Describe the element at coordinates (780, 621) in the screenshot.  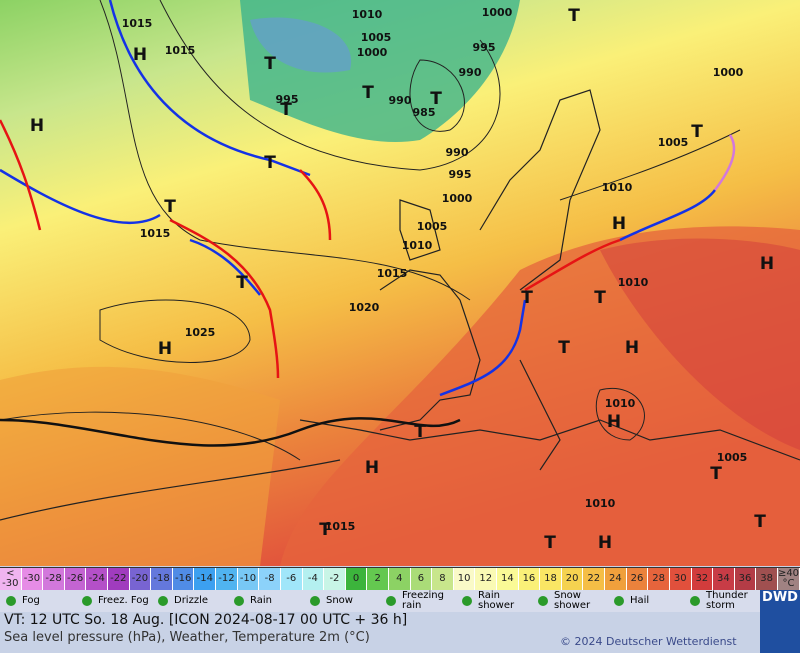
I see `logo: DWD` at that location.